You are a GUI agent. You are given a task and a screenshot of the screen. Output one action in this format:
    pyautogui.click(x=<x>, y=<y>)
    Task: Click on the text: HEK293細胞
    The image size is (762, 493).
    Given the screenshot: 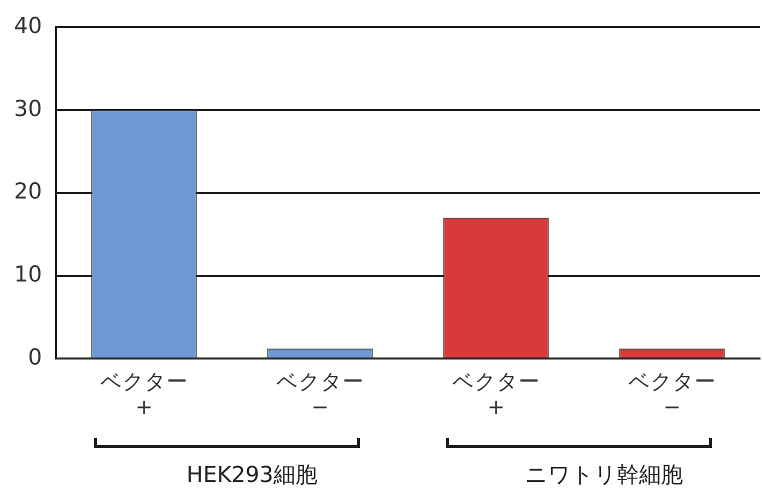 What is the action you would take?
    pyautogui.click(x=252, y=476)
    